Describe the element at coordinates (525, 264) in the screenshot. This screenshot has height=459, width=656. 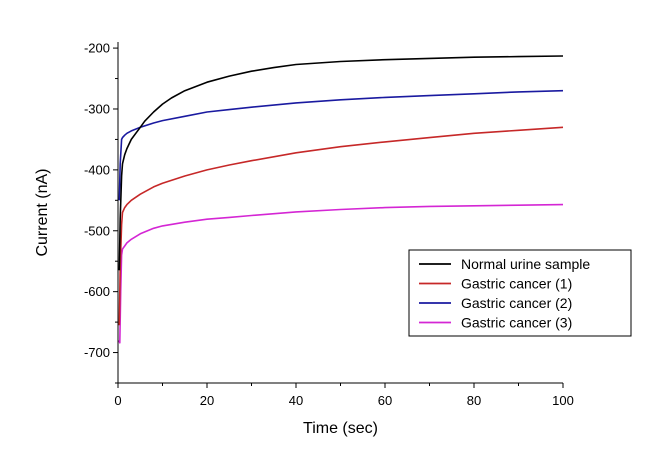
I see `legend-label-1: Normal urine sample` at that location.